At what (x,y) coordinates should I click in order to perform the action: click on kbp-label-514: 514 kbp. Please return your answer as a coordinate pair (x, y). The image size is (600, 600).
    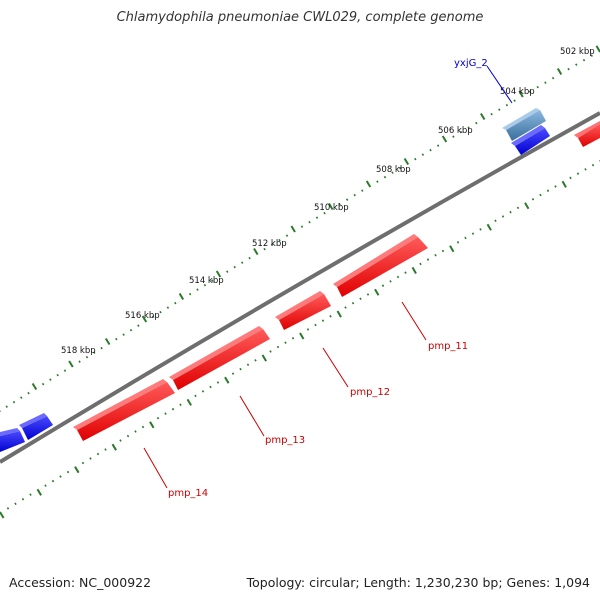
    Looking at the image, I should click on (206, 281).